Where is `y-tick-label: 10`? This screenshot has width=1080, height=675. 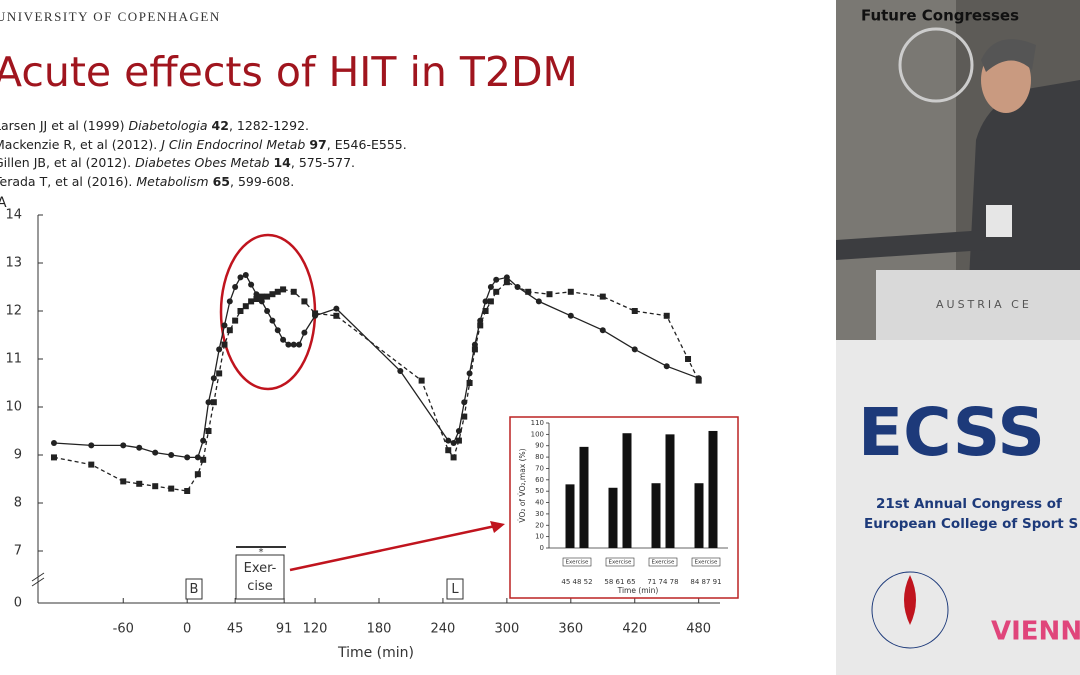 y-tick-label: 10 is located at coordinates (13, 407).